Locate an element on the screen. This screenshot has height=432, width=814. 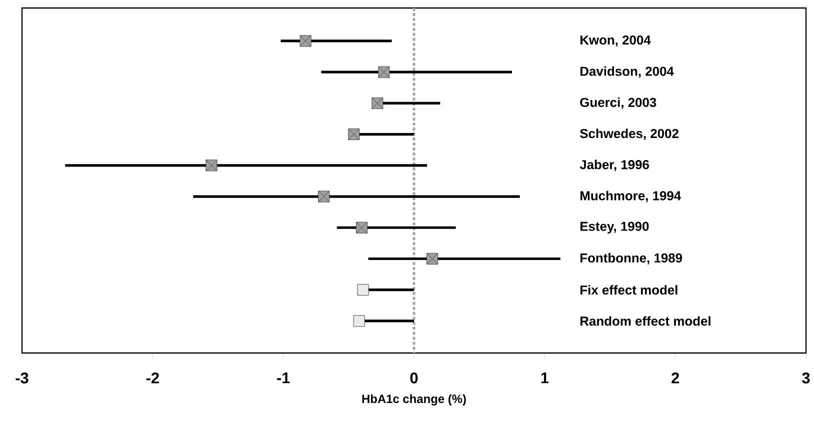
x-tick-label: 2 is located at coordinates (676, 378).